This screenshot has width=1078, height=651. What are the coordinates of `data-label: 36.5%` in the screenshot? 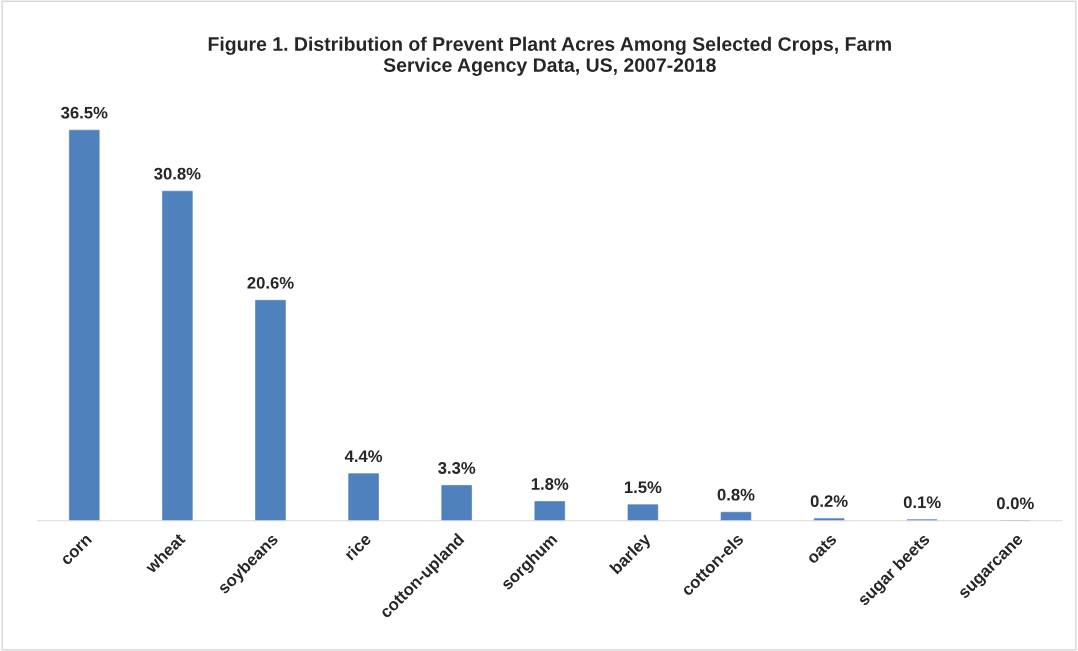 It's located at (84, 112).